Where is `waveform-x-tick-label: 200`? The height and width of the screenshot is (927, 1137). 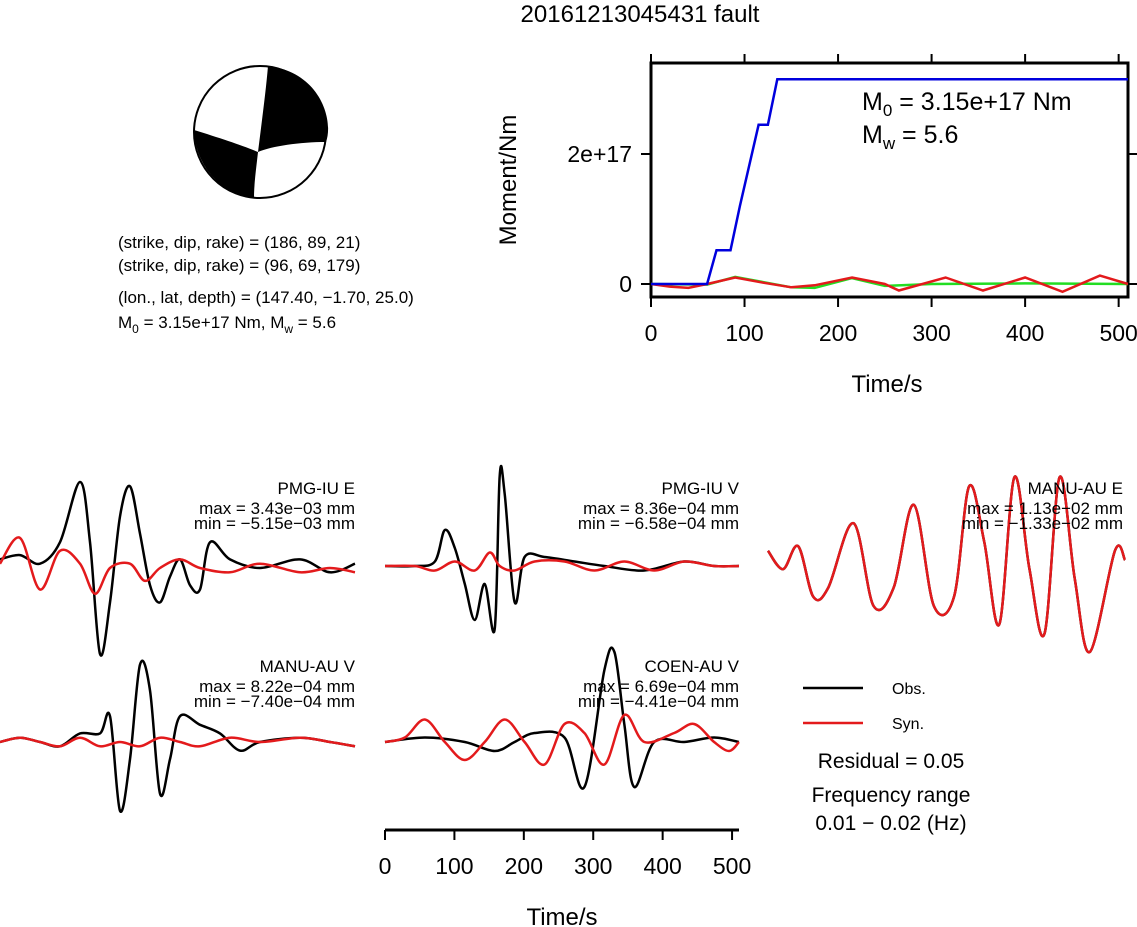 waveform-x-tick-label: 200 is located at coordinates (524, 866).